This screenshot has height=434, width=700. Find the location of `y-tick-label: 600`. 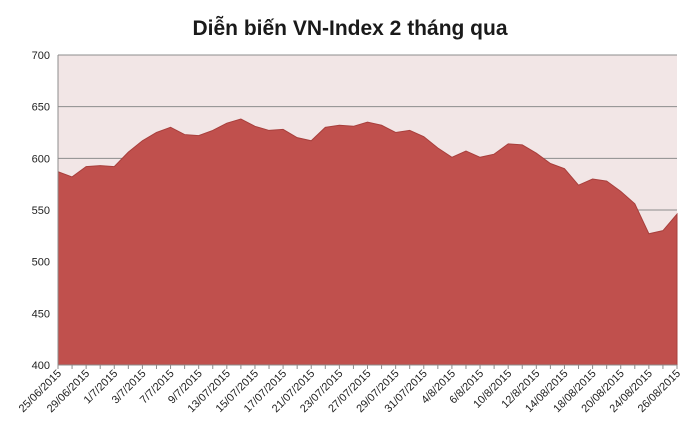

y-tick-label: 600 is located at coordinates (41, 159).